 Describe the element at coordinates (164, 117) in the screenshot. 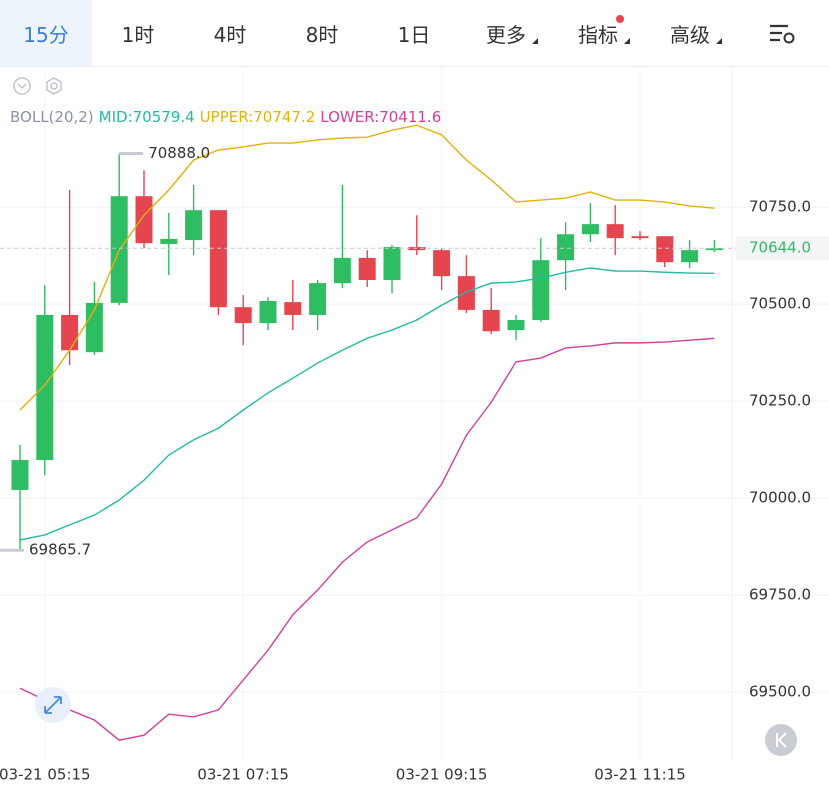

I see `legend-value: 70579.4` at that location.